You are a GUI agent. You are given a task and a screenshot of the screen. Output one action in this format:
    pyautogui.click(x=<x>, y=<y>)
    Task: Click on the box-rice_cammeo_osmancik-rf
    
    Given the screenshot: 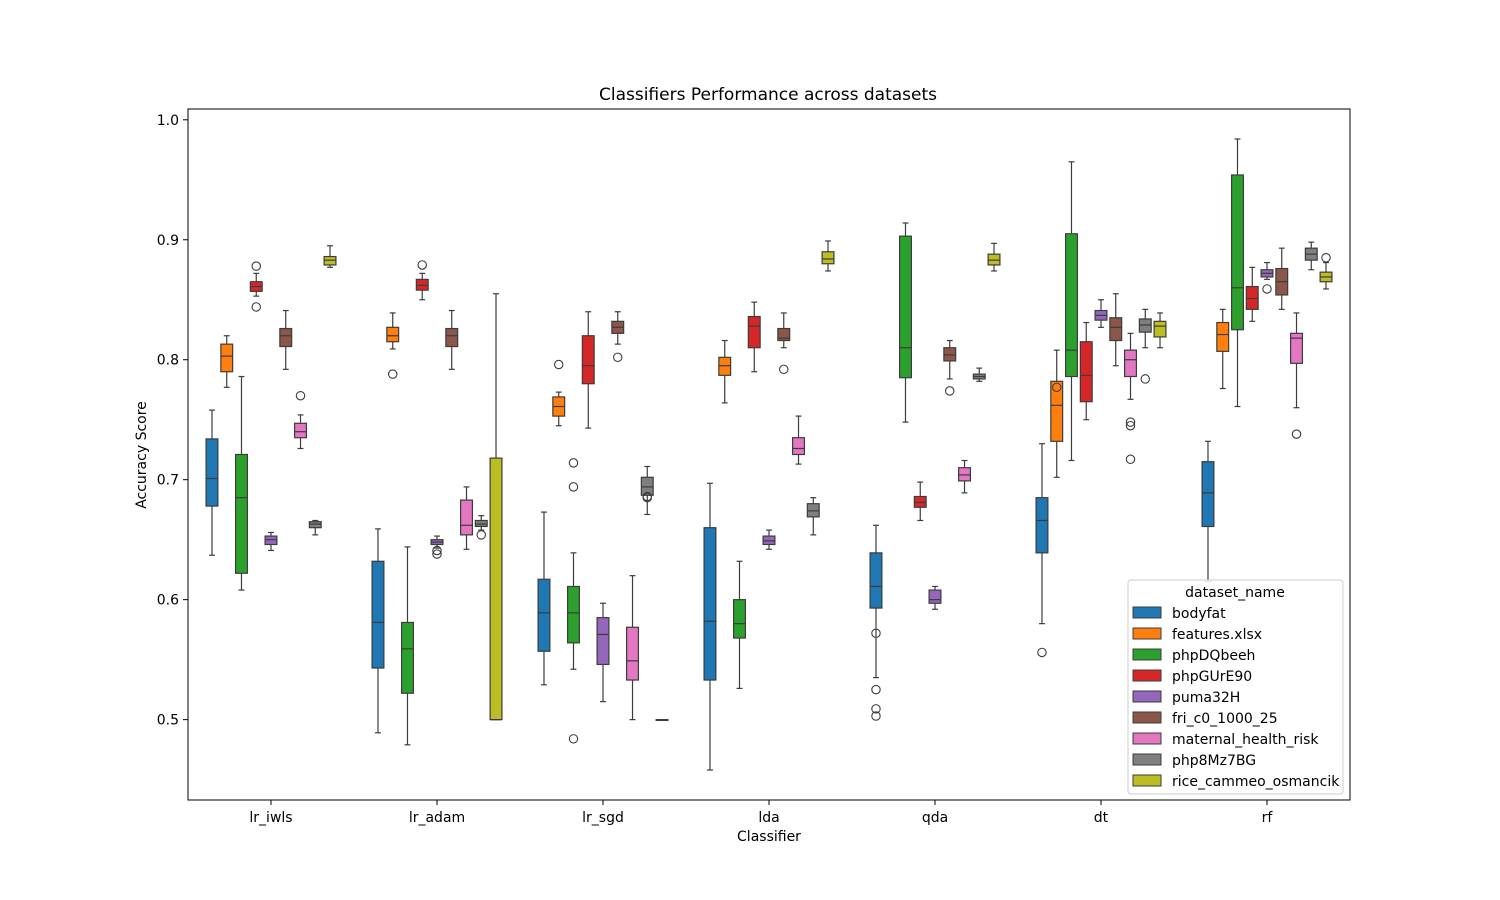 What is the action you would take?
    pyautogui.click(x=1326, y=271)
    